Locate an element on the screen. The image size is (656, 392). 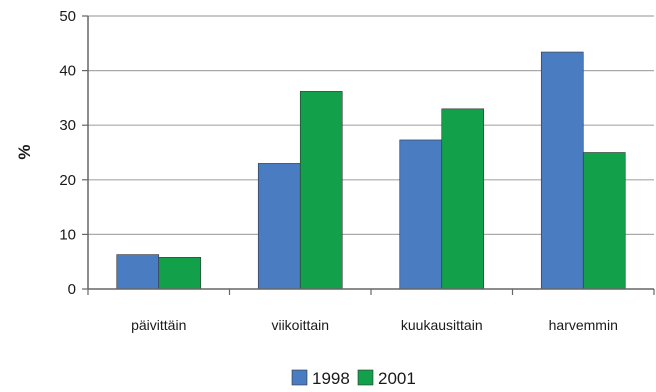
y-tick-label: 30 is located at coordinates (67, 125).